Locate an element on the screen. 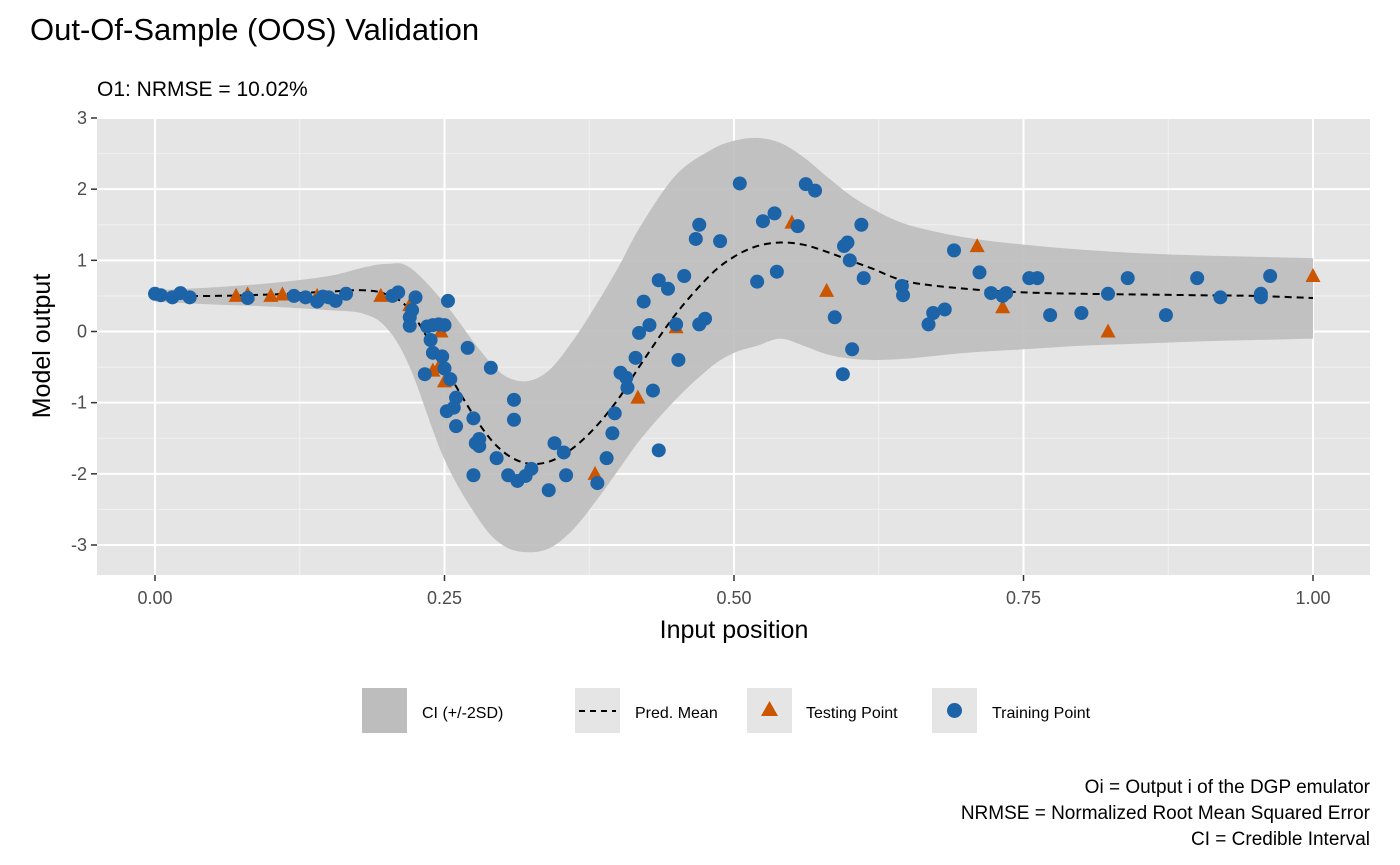 The width and height of the screenshot is (1400, 865). legend-label-training: Training Point is located at coordinates (1041, 713).